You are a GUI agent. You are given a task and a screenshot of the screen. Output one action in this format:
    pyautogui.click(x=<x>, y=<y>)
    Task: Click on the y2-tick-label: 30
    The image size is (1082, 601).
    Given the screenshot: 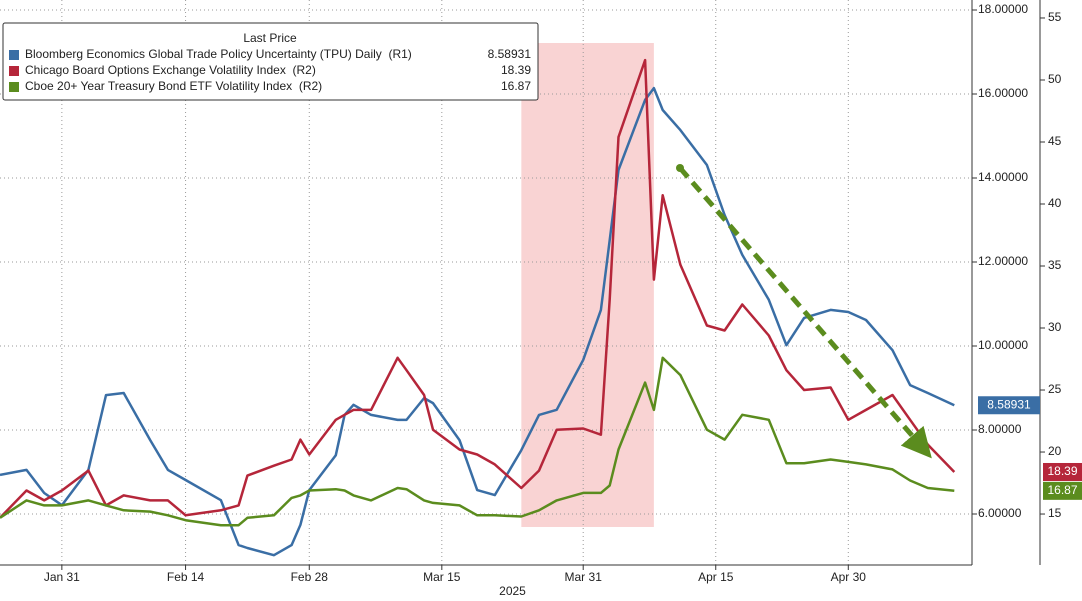 What is the action you would take?
    pyautogui.click(x=1055, y=327)
    